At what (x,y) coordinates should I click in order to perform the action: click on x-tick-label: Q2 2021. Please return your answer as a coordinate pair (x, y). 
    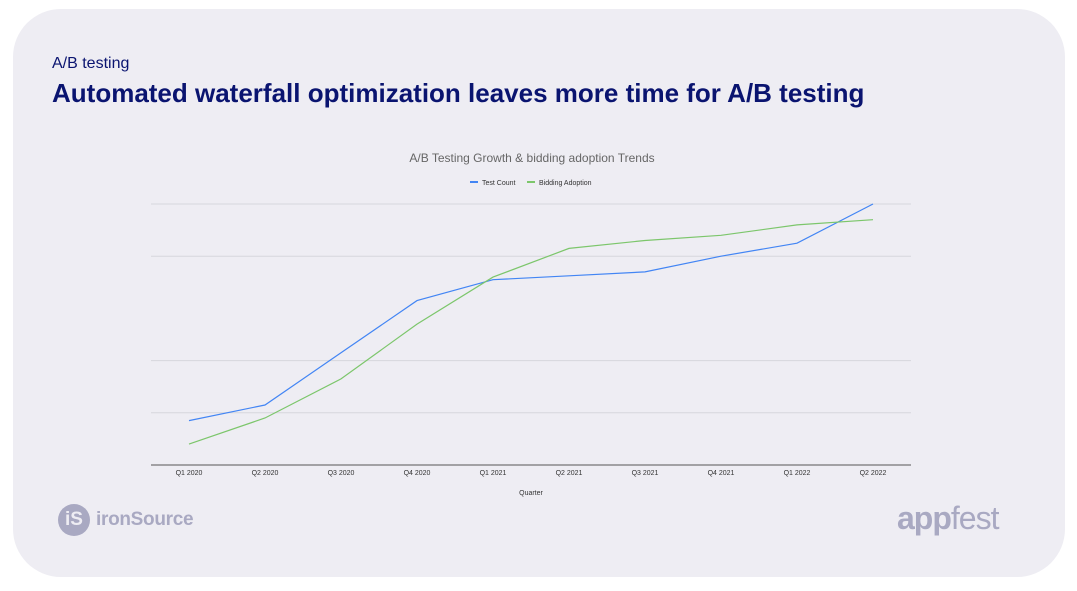
    Looking at the image, I should click on (569, 473).